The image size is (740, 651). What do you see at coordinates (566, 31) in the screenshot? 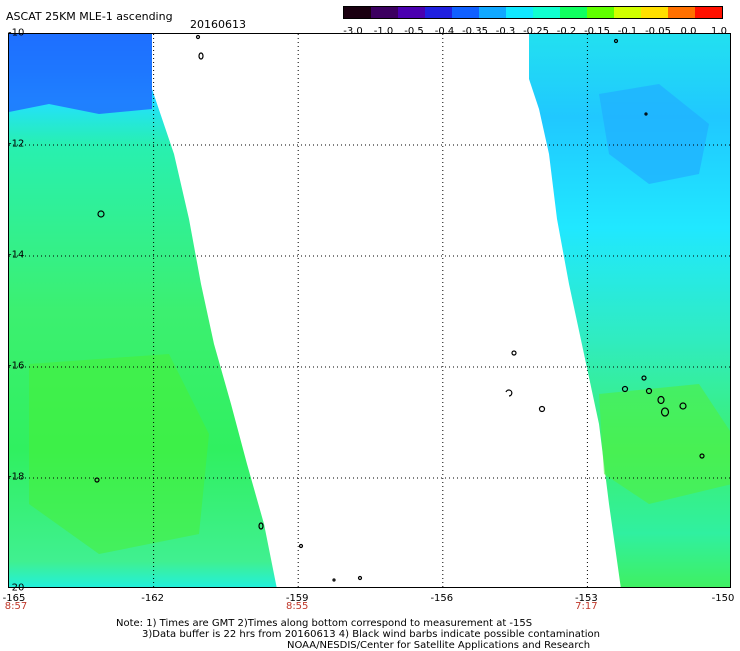
I see `colorbar-label: -0.2` at bounding box center [566, 31].